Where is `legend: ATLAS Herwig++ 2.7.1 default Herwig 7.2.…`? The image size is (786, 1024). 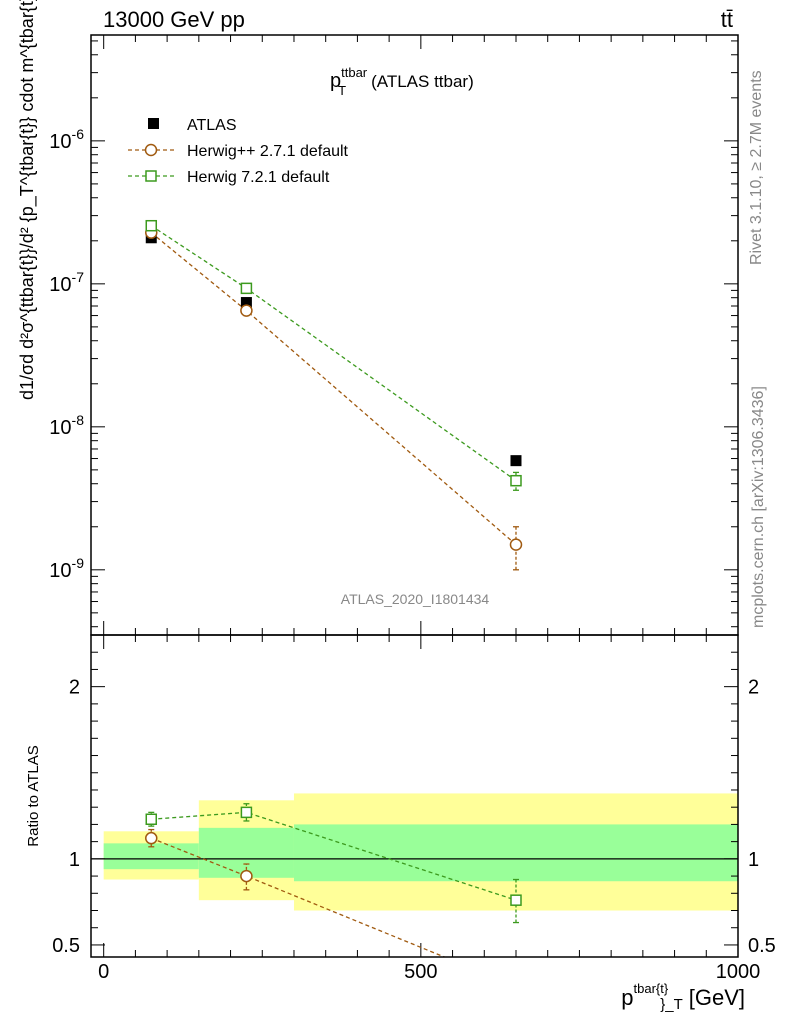 legend: ATLAS Herwig++ 2.7.1 default Herwig 7.2.… is located at coordinates (238, 151).